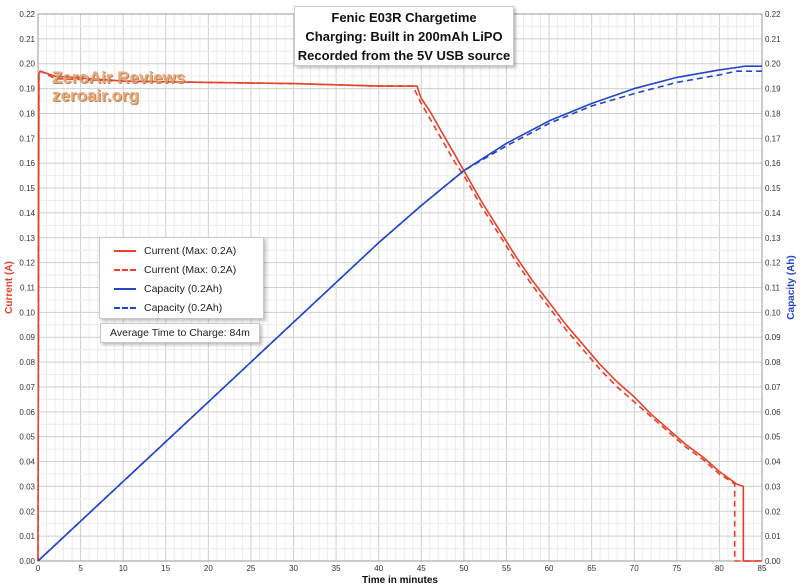 The image size is (800, 587). Describe the element at coordinates (27, 113) in the screenshot. I see `left-y-tick-label: 0.18` at that location.